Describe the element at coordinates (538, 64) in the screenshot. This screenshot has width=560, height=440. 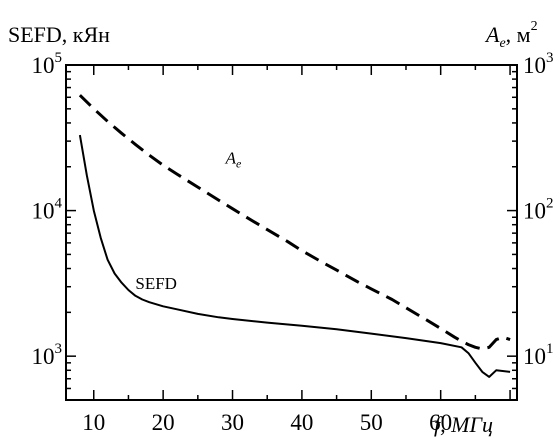
I see `y-right-tick-label: 10³` at that location.